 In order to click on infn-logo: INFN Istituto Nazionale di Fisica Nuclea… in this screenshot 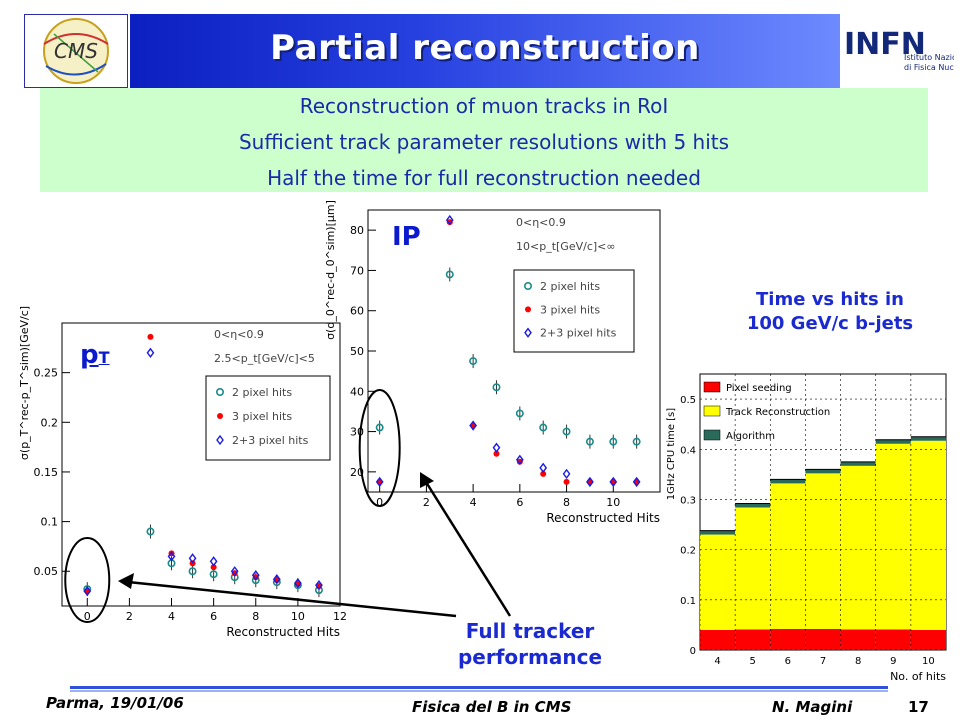, I will do `click(901, 50)`.